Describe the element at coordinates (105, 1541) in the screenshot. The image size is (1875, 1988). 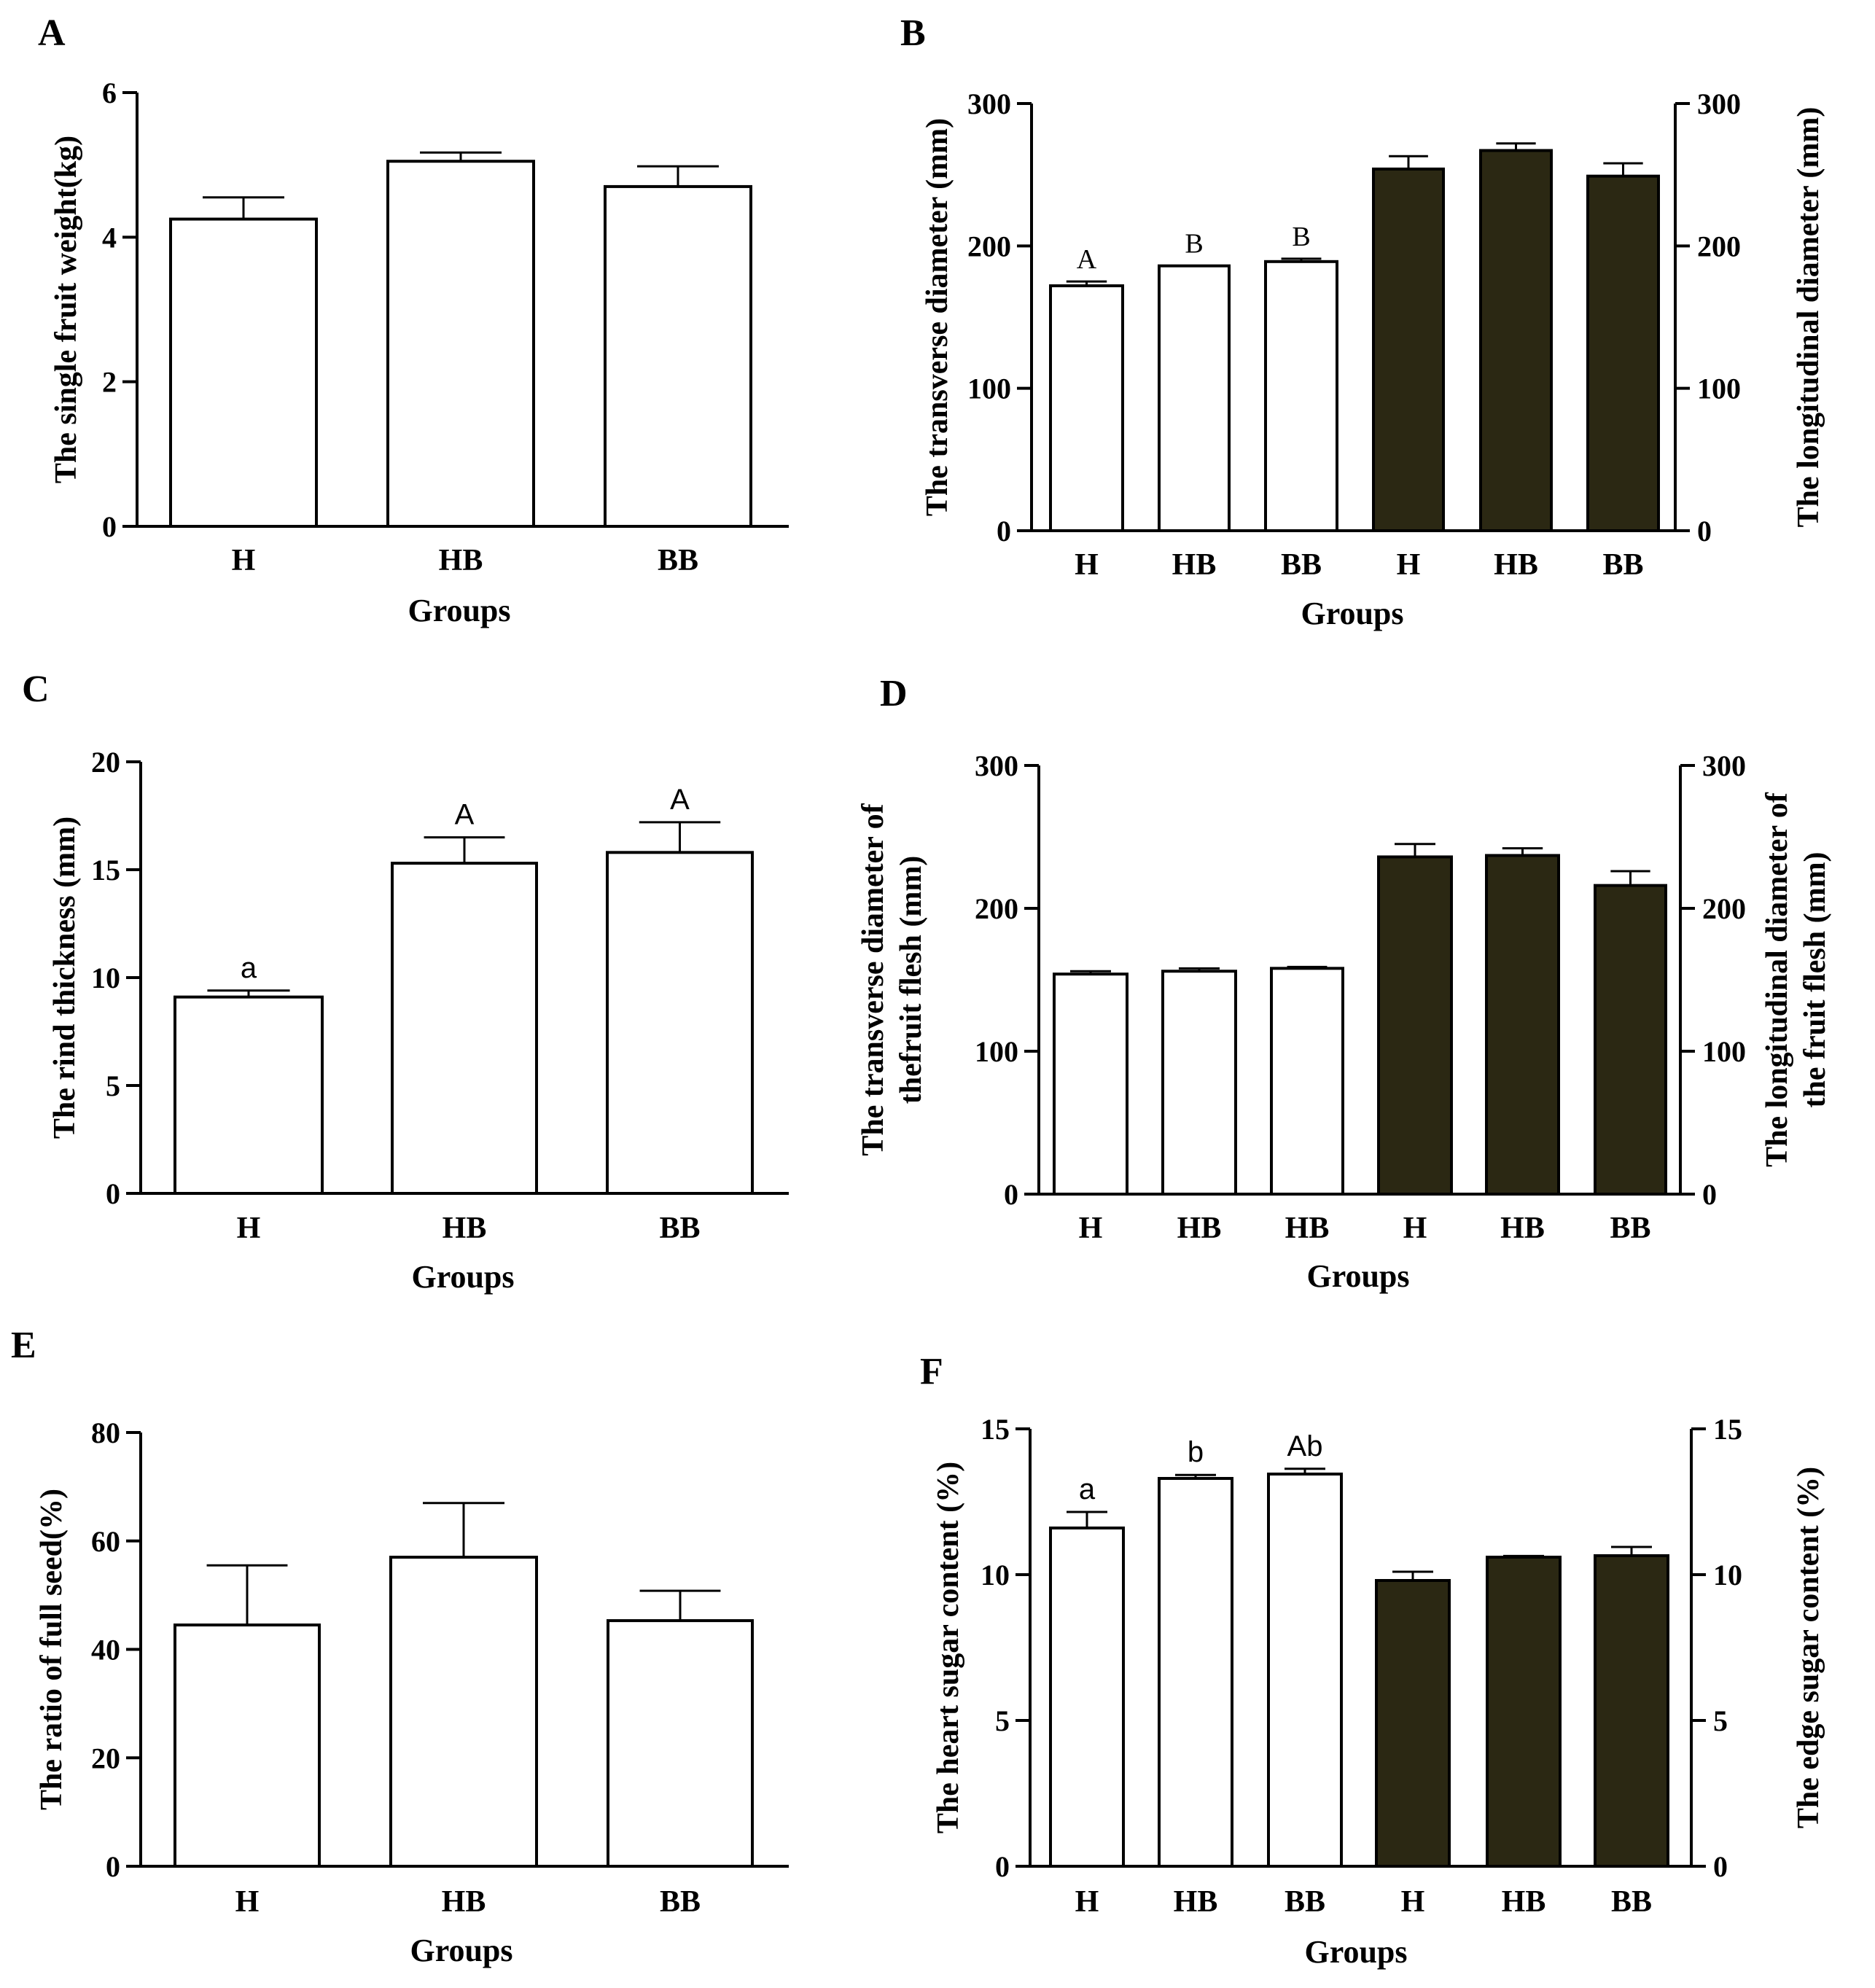
I see `y-tick-label-left: 60` at that location.